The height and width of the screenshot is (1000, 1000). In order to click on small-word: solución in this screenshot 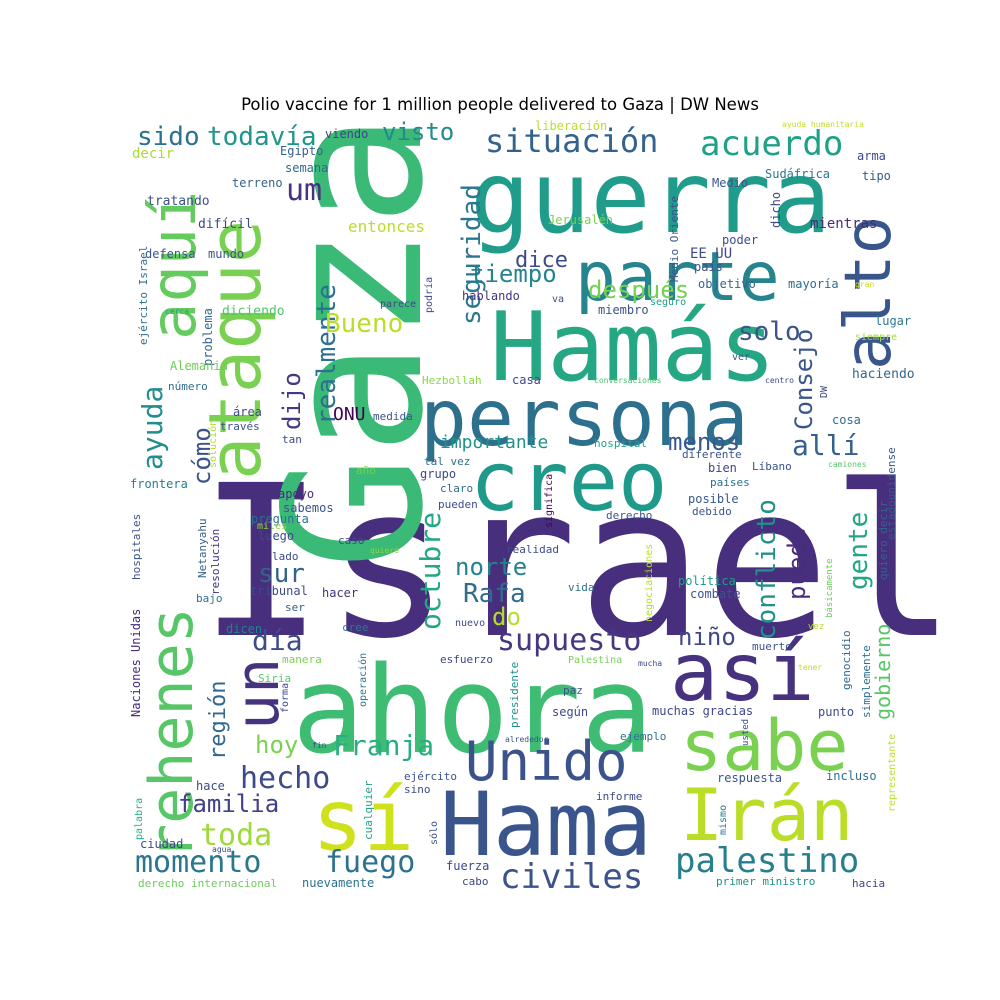, I will do `click(213, 444)`.